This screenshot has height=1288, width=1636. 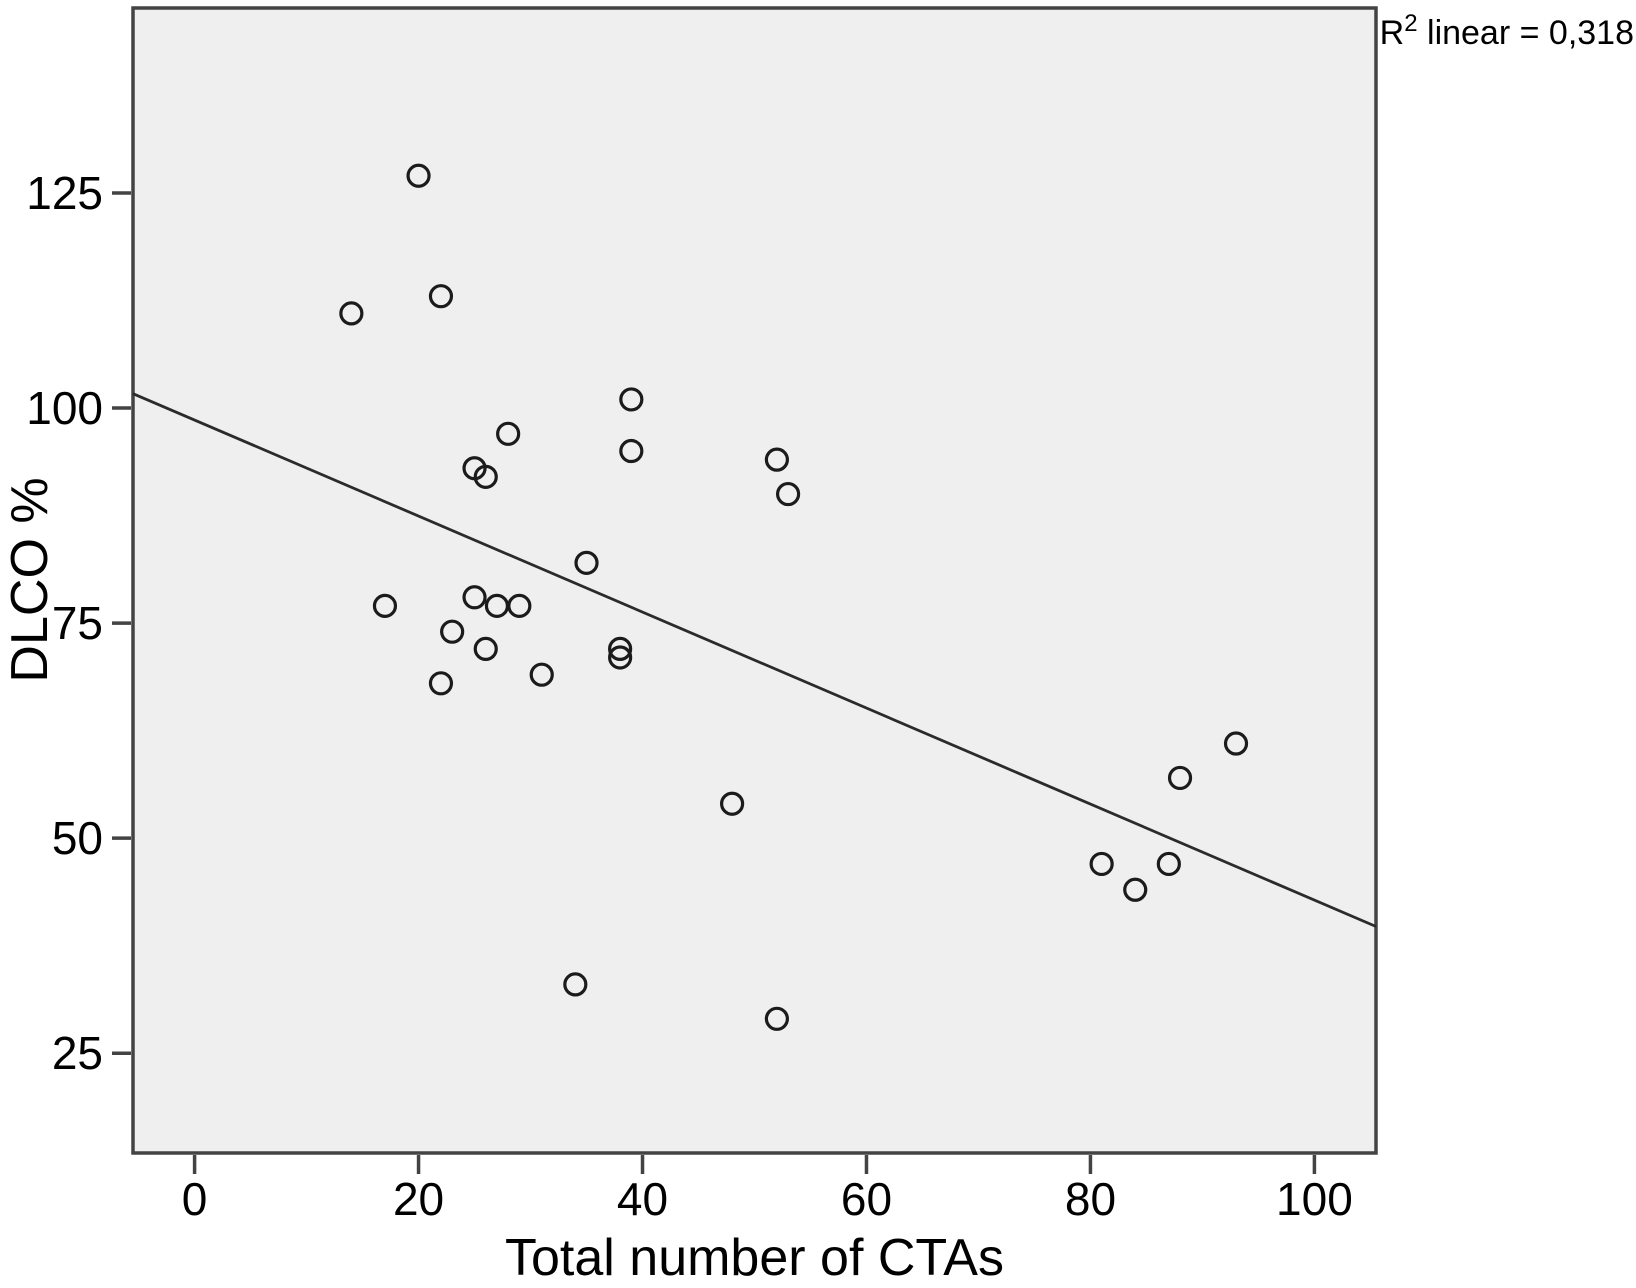 I want to click on y-axis-label: DLCO %, so click(x=30, y=580).